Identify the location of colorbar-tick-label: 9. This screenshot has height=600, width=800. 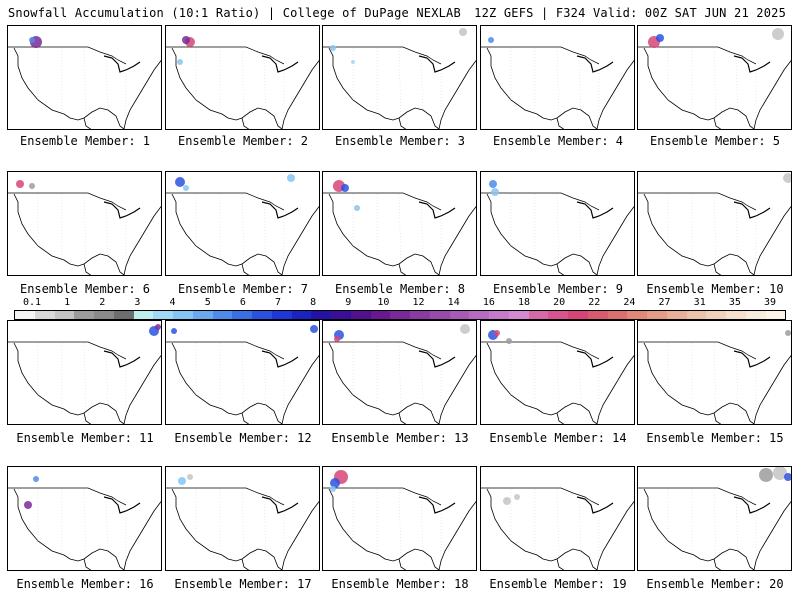
(348, 302).